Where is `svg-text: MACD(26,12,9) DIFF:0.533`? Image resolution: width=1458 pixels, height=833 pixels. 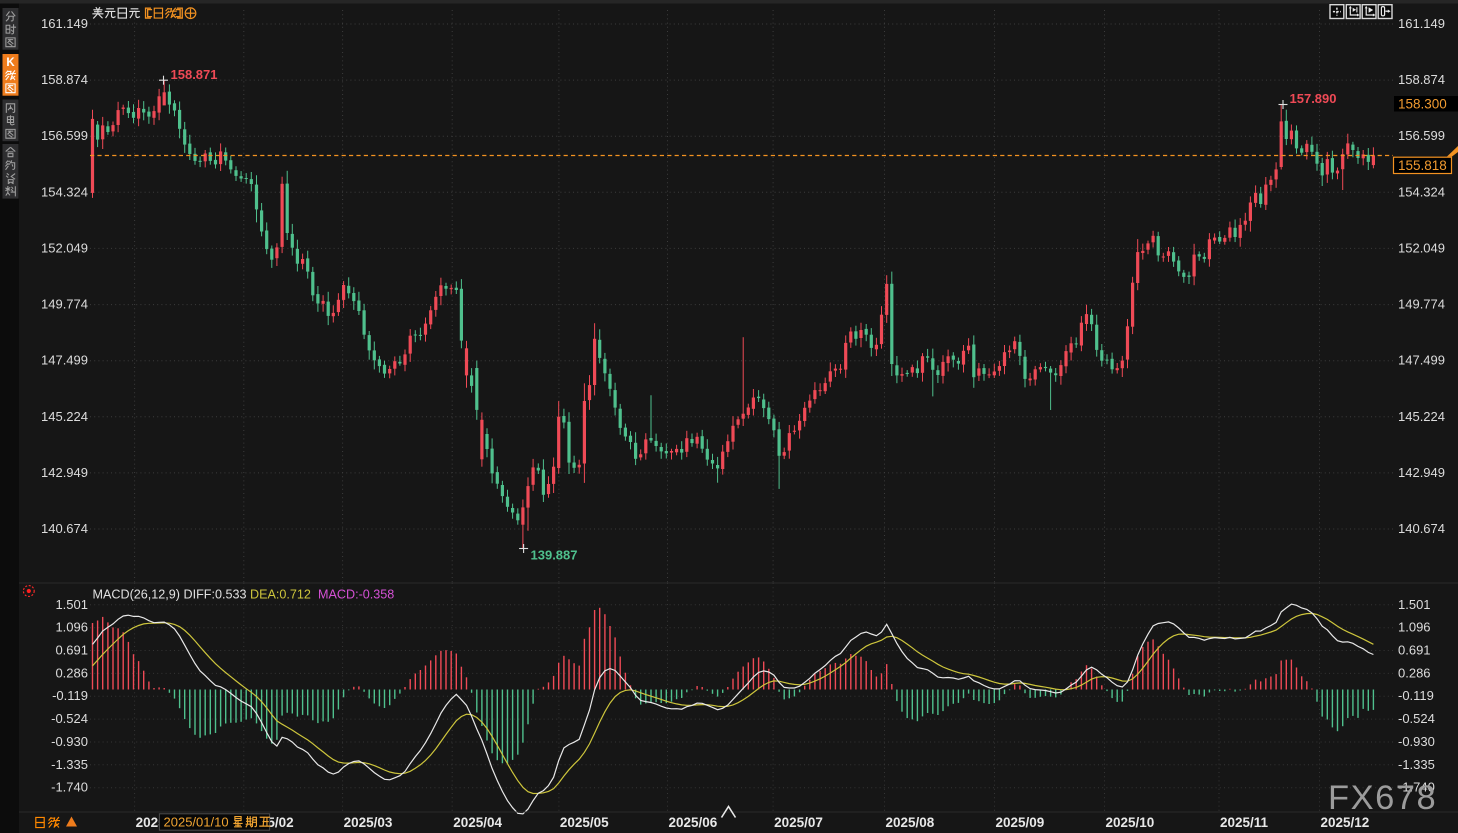
svg-text: MACD(26,12,9) DIFF:0.533 is located at coordinates (170, 595).